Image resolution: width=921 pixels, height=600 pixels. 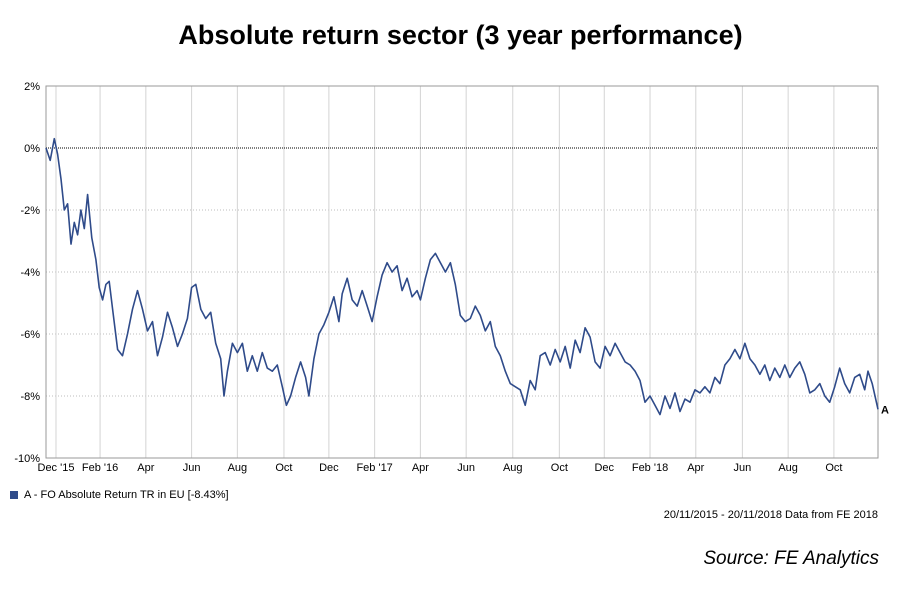 I want to click on source-credit: Source: FE Analytics, so click(x=791, y=558).